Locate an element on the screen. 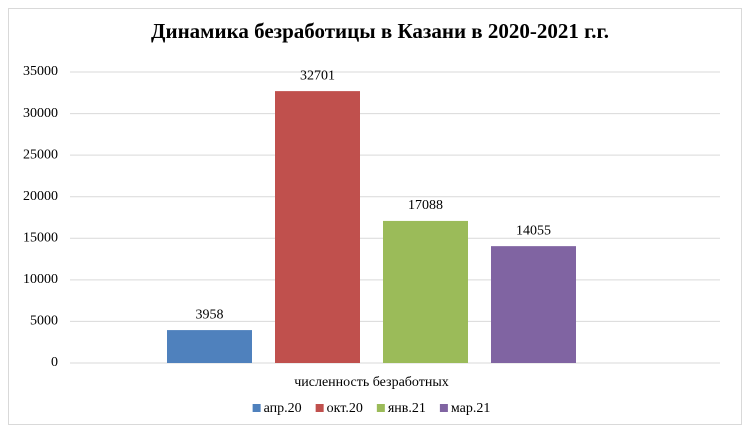  data-label: 14055 is located at coordinates (533, 230).